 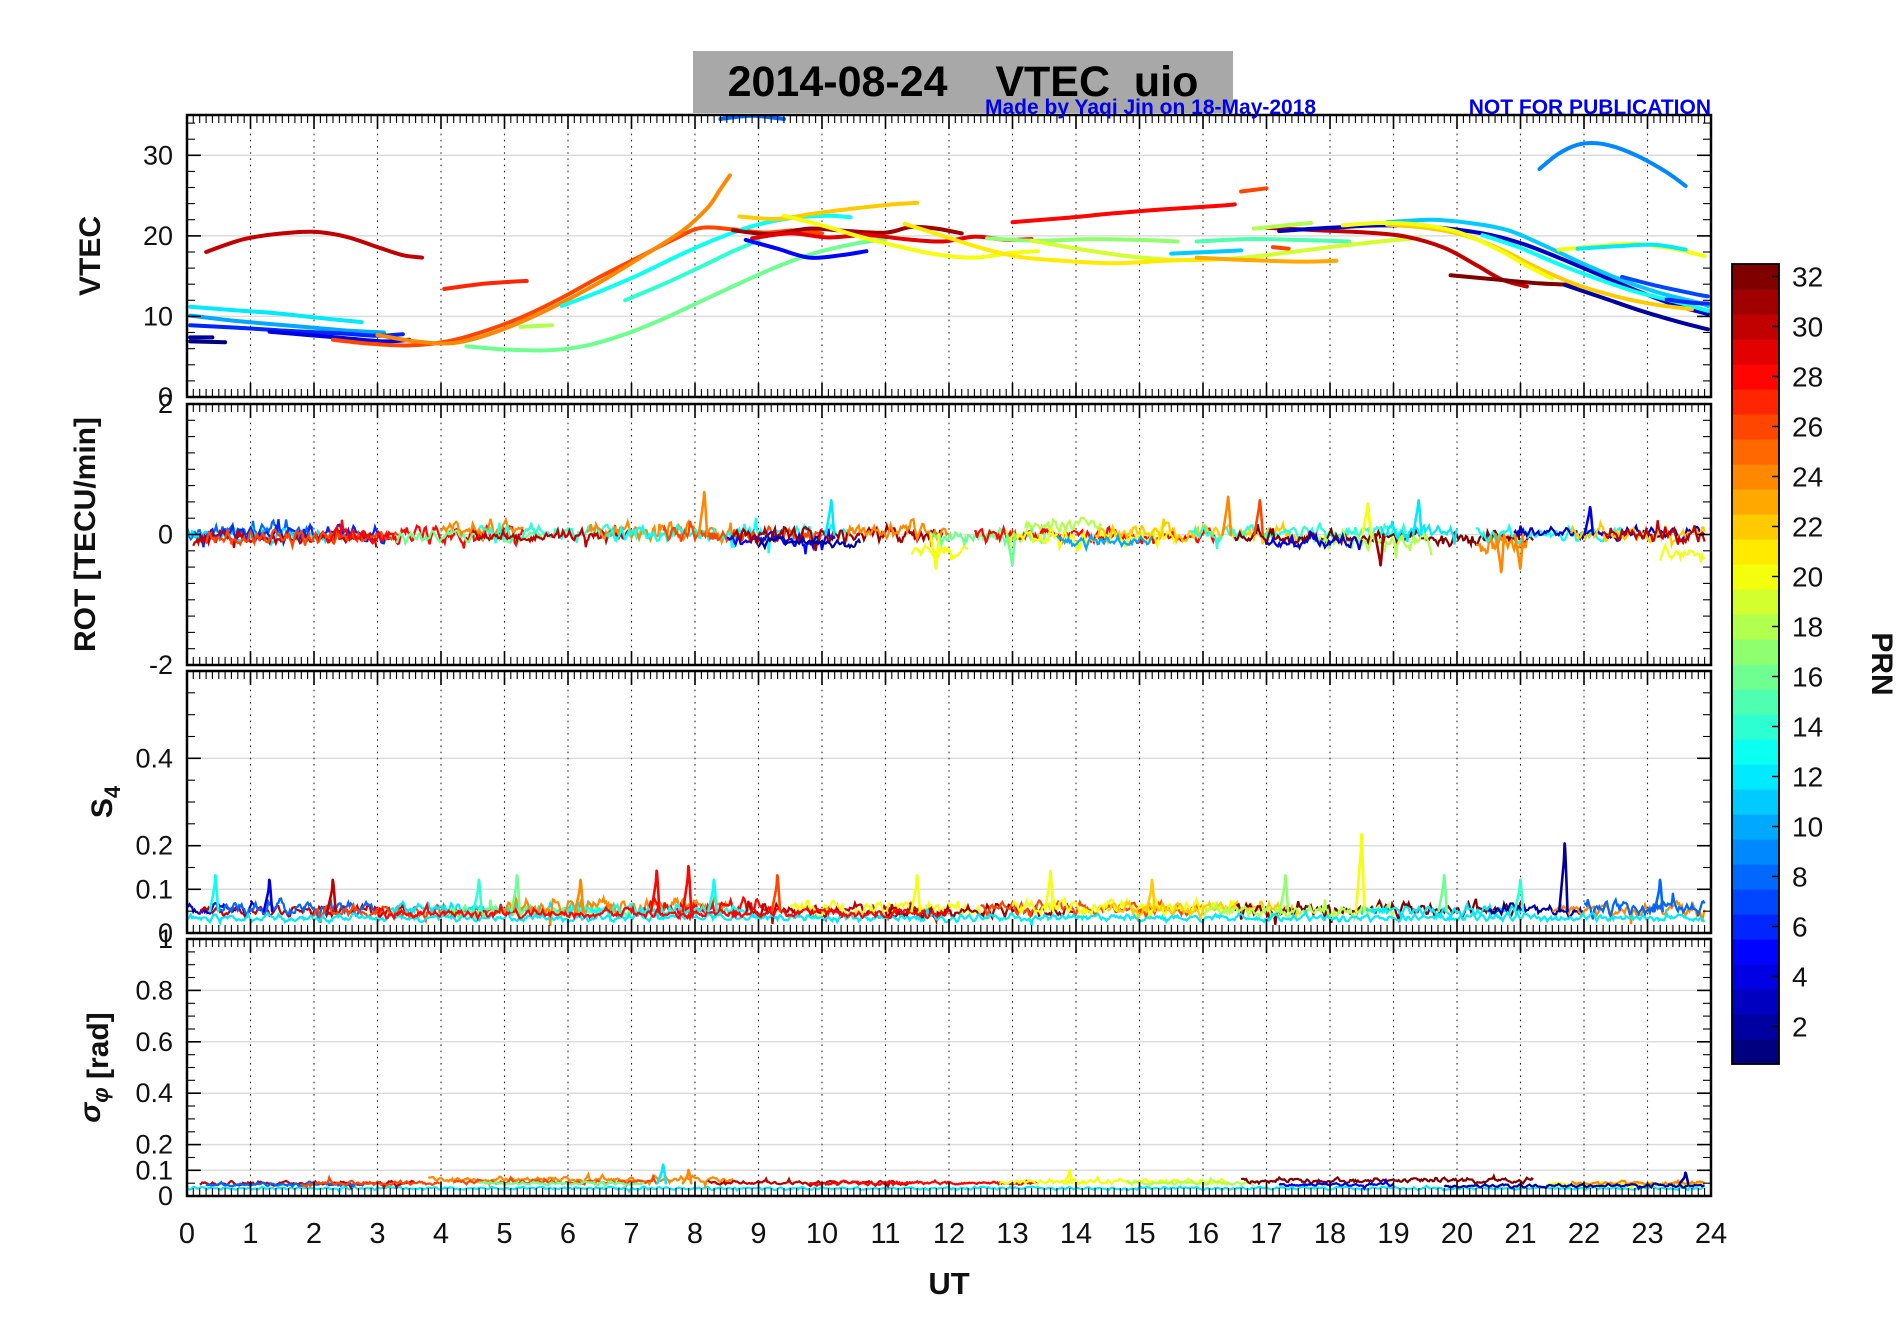 What do you see at coordinates (1584, 1234) in the screenshot?
I see `xtick-label: 22` at bounding box center [1584, 1234].